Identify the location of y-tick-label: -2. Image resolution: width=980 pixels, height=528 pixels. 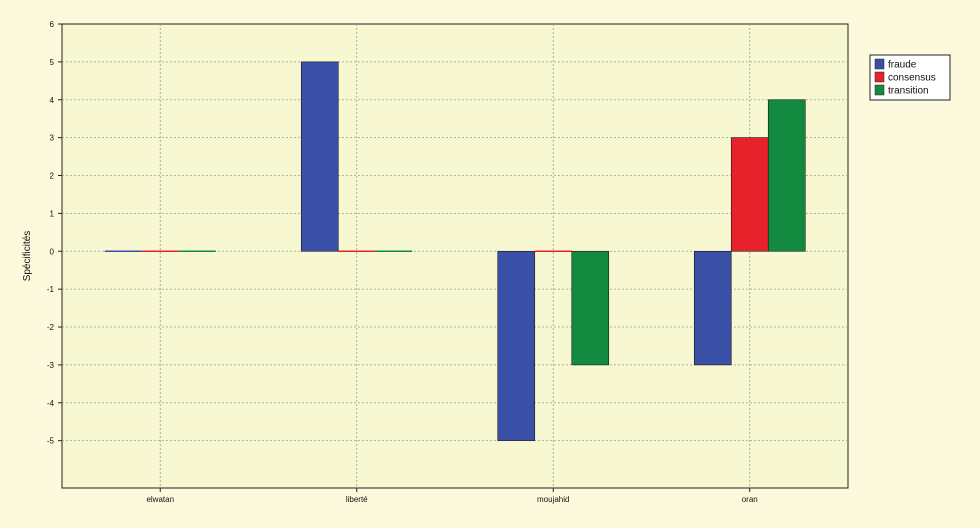
(51, 327).